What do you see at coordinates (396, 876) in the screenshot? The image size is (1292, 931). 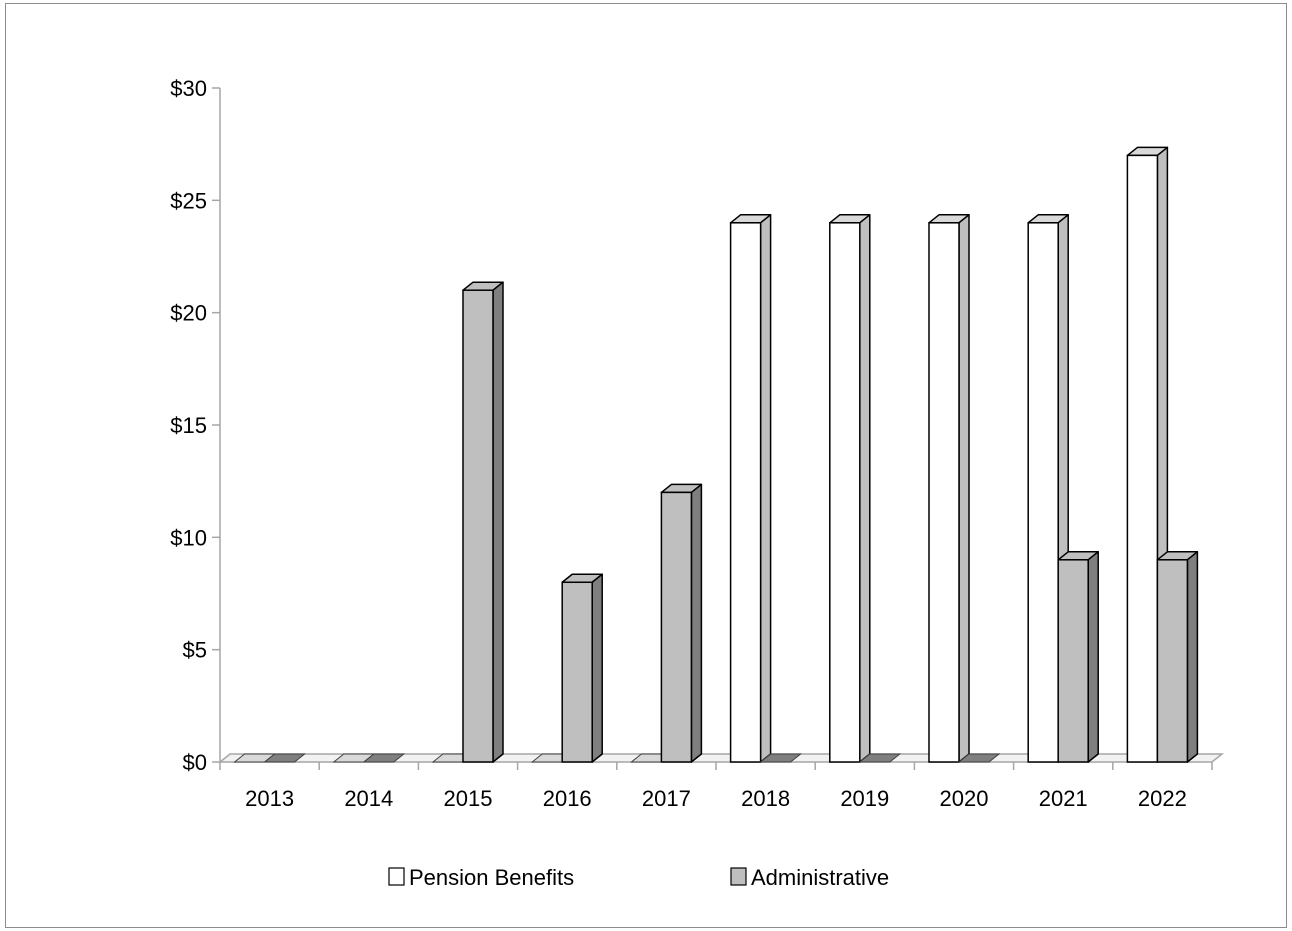 I see `legend-swatch-pension-benefits` at bounding box center [396, 876].